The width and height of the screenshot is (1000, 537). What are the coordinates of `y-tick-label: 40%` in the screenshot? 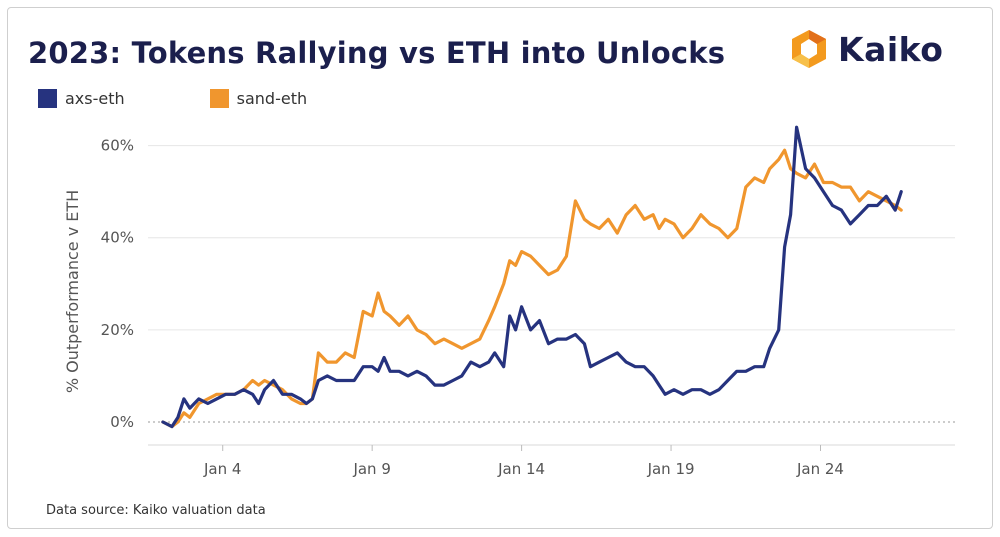 It's located at (117, 238).